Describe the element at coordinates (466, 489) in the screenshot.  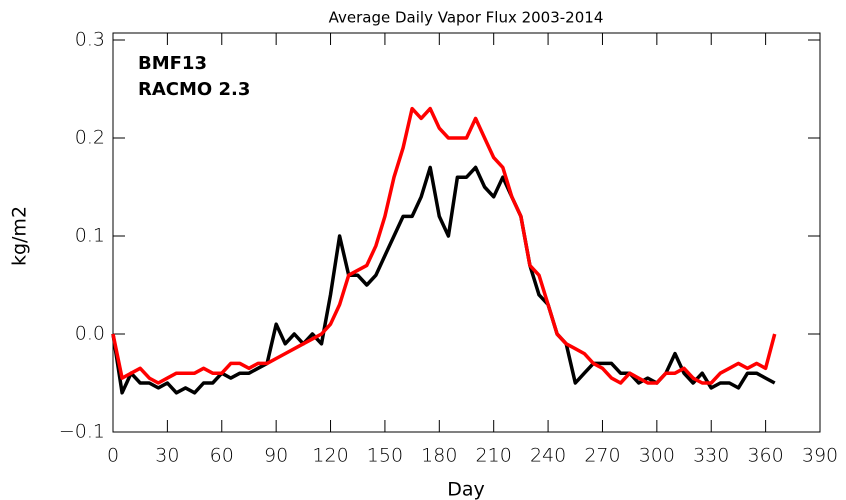
I see `x-axis-label: Day` at that location.